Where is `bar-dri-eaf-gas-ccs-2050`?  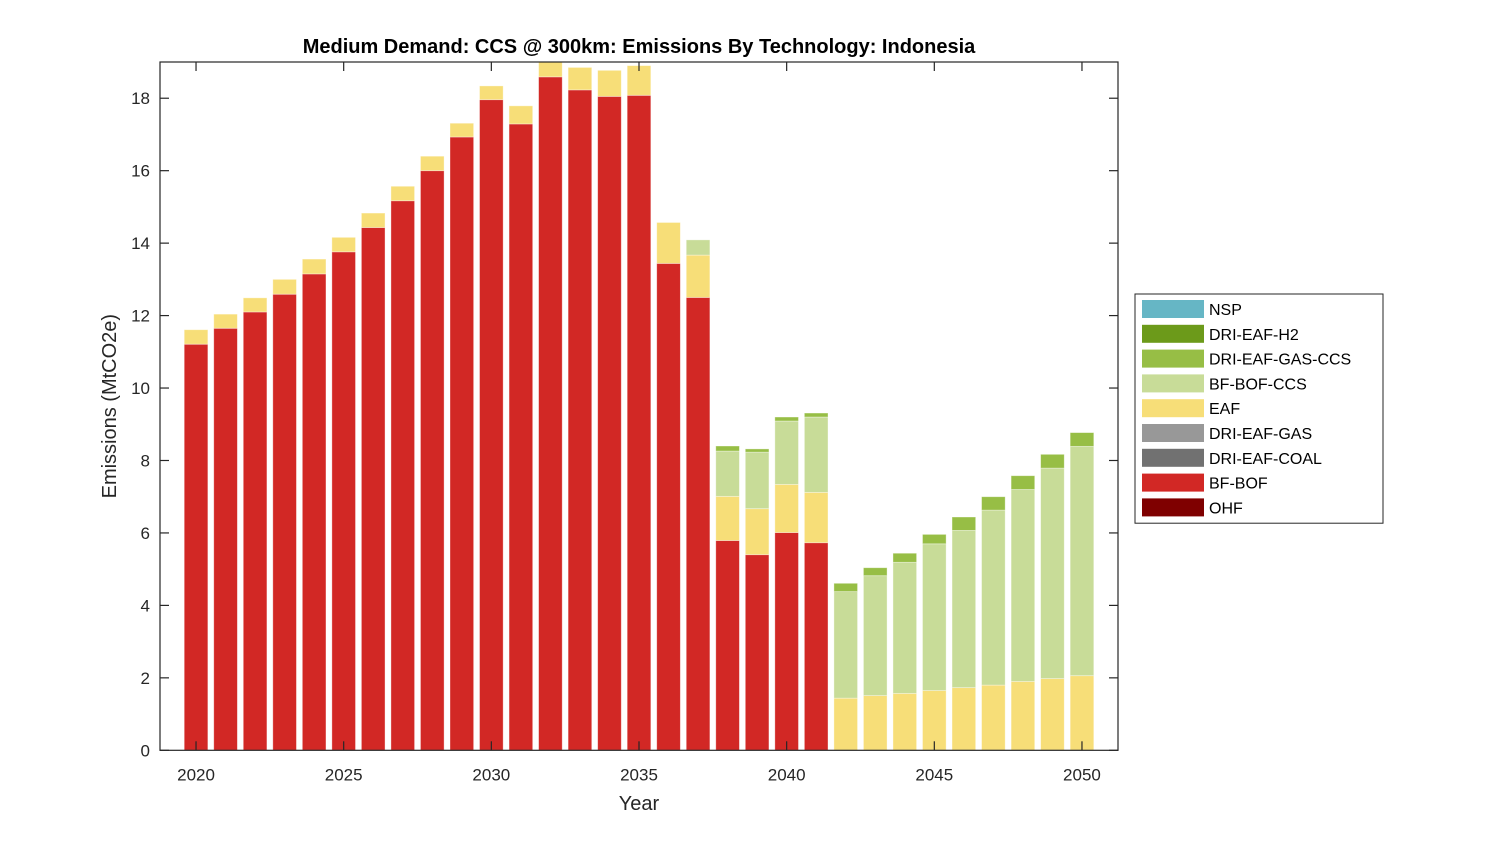 bar-dri-eaf-gas-ccs-2050 is located at coordinates (1082, 439).